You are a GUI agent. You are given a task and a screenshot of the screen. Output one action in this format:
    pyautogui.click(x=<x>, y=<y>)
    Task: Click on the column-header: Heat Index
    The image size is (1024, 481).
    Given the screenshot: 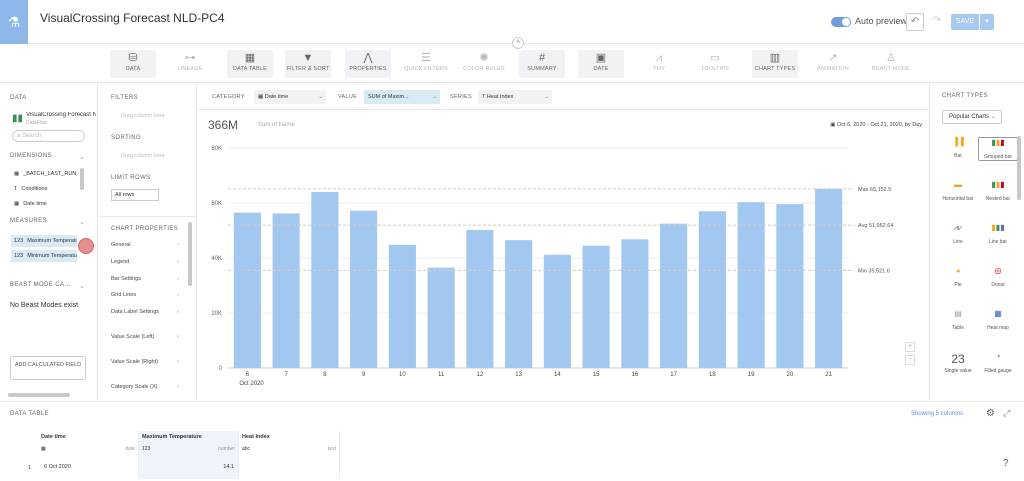 What is the action you would take?
    pyautogui.click(x=256, y=437)
    